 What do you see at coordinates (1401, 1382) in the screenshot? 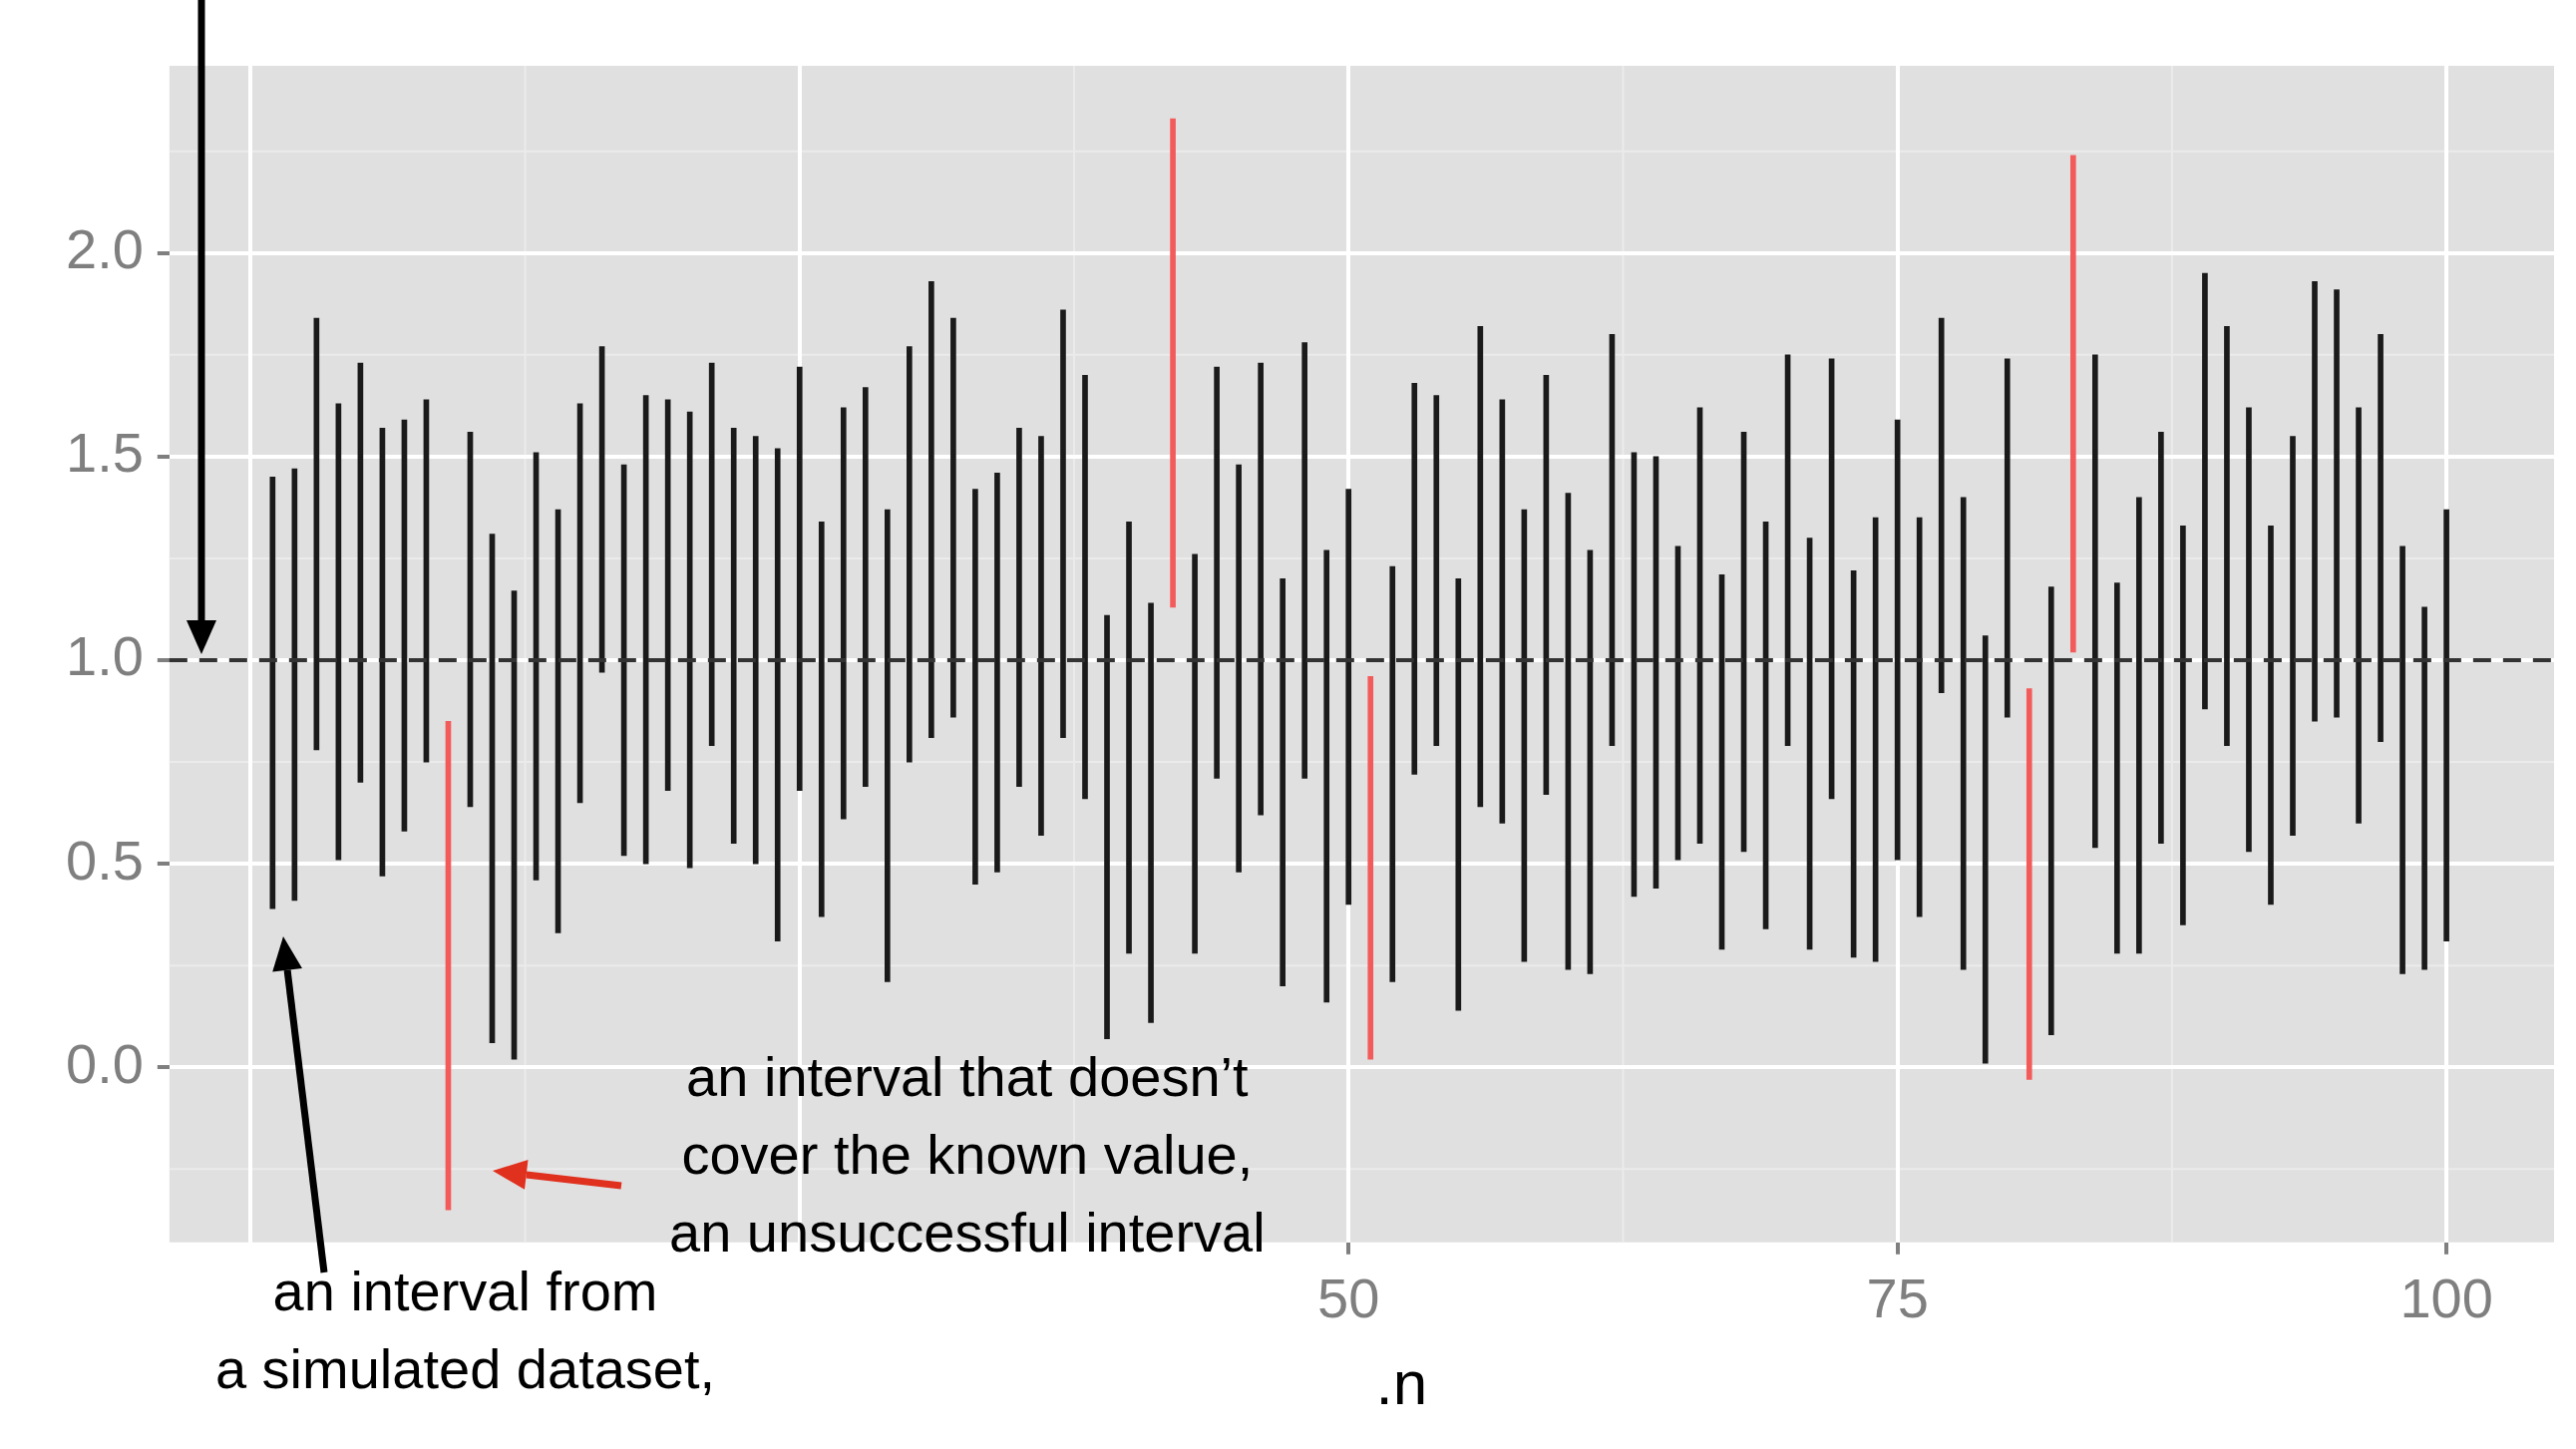
I see `x-axis-title: .n` at bounding box center [1401, 1382].